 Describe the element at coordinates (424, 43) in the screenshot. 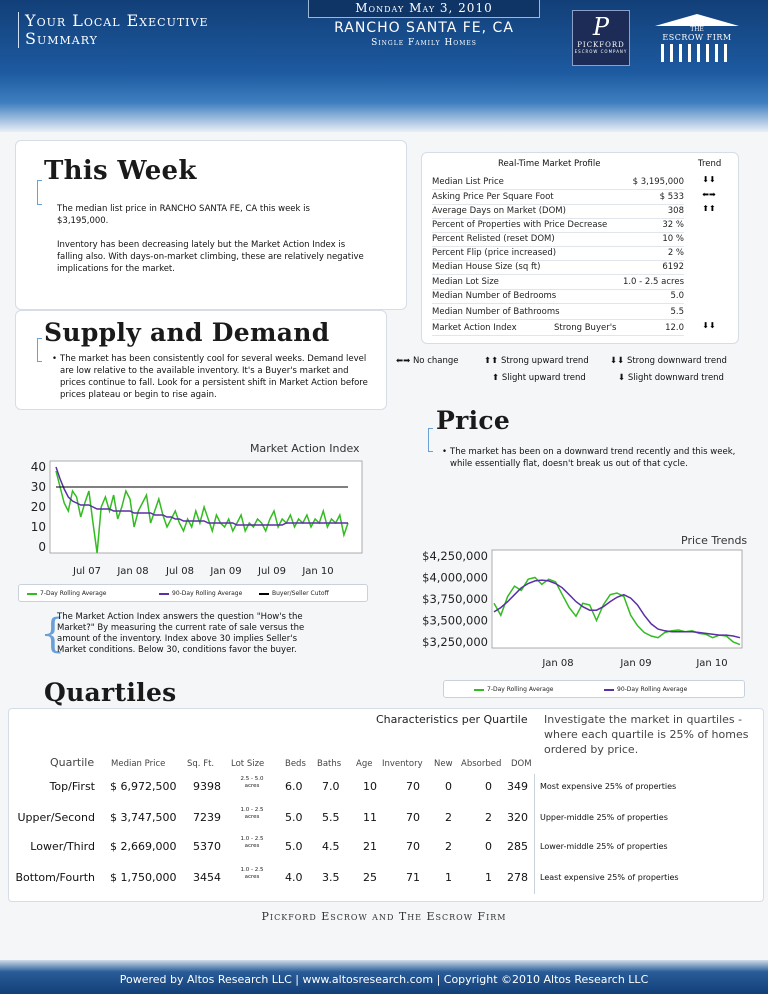

I see `property-type: Single Family Homes` at that location.